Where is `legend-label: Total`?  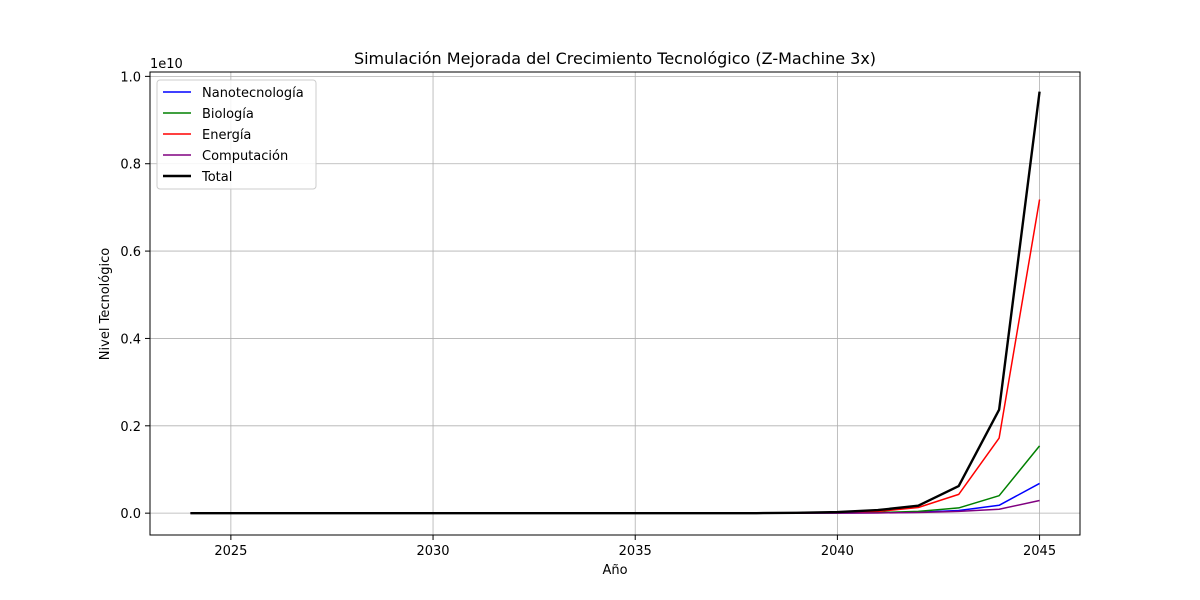 legend-label: Total is located at coordinates (216, 177).